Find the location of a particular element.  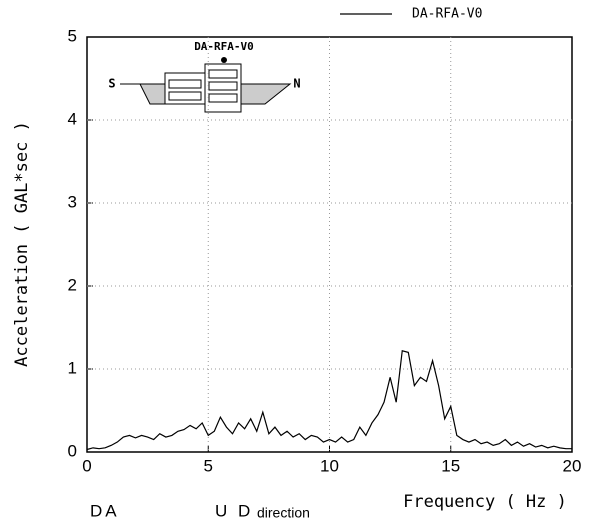

legend-label: DA-RFA-V0 is located at coordinates (447, 14).